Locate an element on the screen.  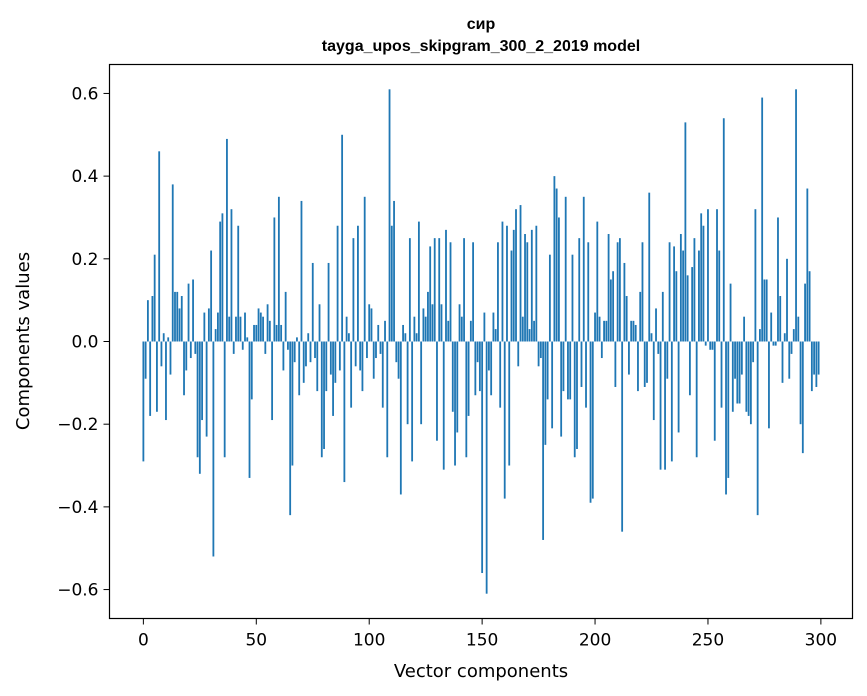
y-axis-ticks: −0.6 −0.4 −0.2 0.0 0.2 0.4 0.6 is located at coordinates (83, 342).